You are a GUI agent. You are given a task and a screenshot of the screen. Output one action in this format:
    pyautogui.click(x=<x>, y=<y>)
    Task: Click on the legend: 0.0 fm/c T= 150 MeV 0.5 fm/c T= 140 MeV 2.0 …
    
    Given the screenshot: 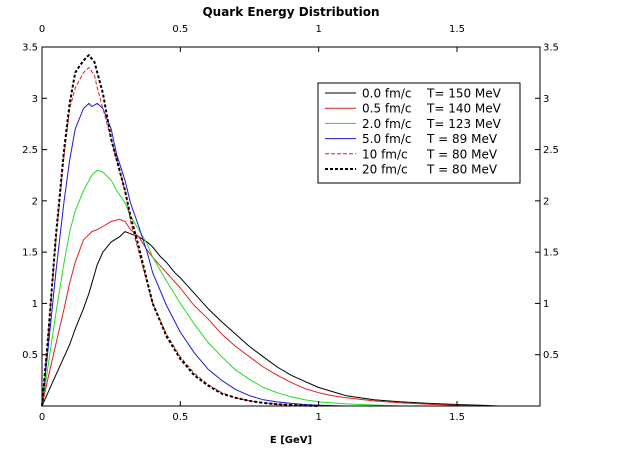 What is the action you would take?
    pyautogui.click(x=419, y=133)
    